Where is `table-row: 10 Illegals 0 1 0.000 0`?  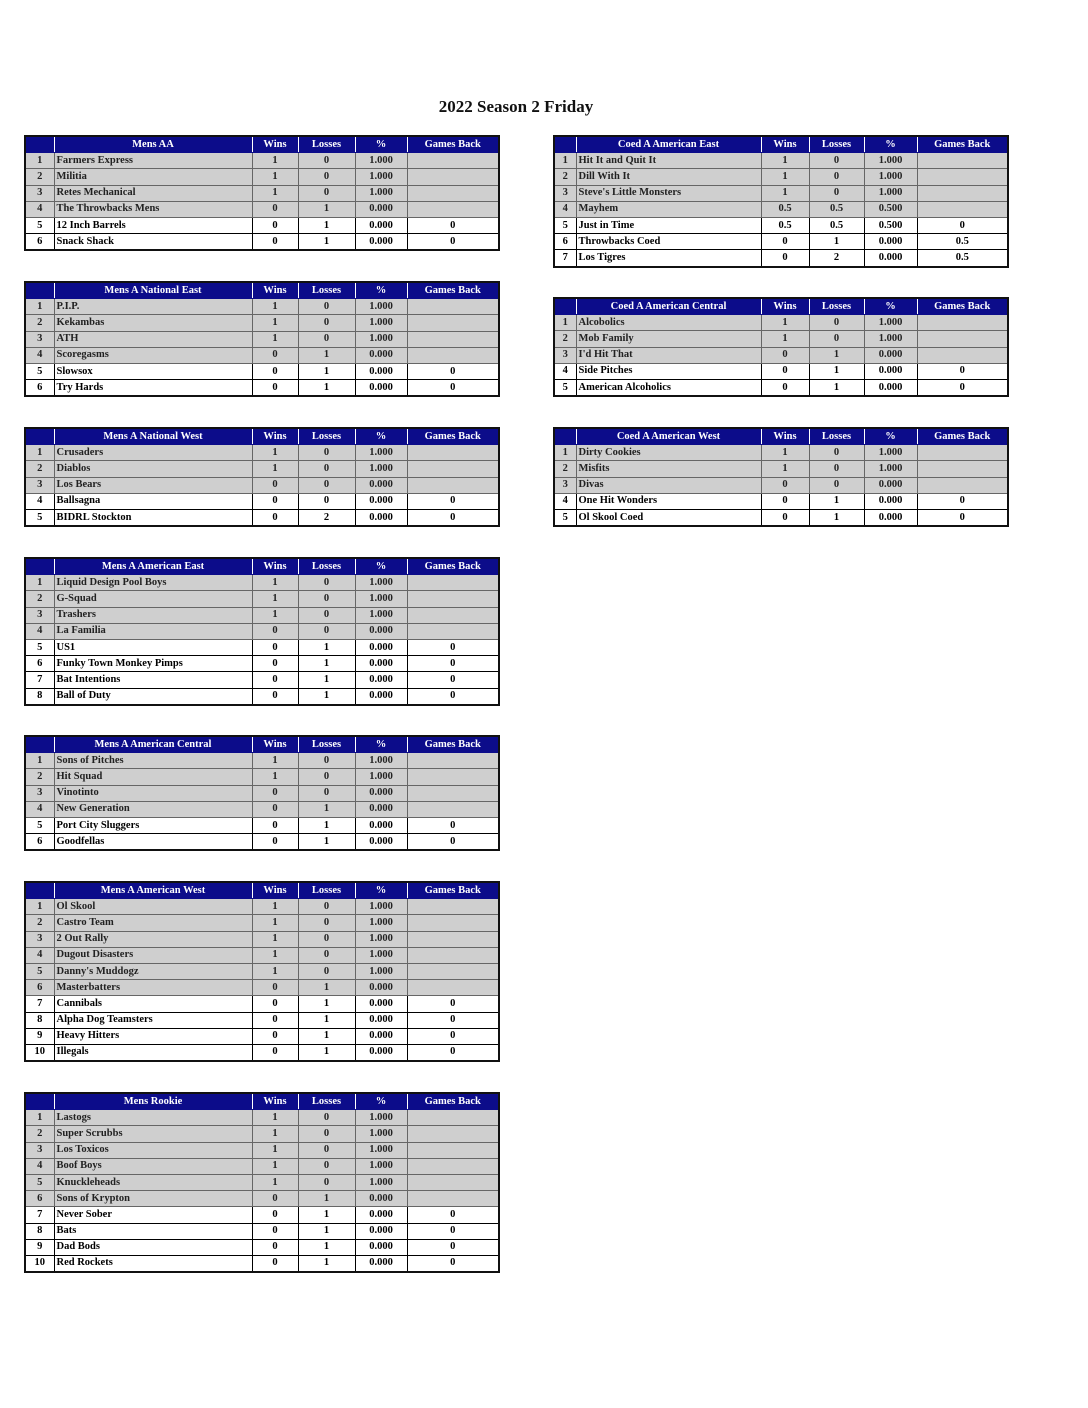
table-row: 10 Illegals 0 1 0.000 0 is located at coordinates (262, 1052).